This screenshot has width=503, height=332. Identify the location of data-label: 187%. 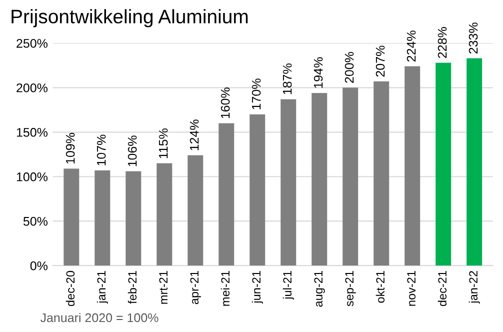
(287, 79).